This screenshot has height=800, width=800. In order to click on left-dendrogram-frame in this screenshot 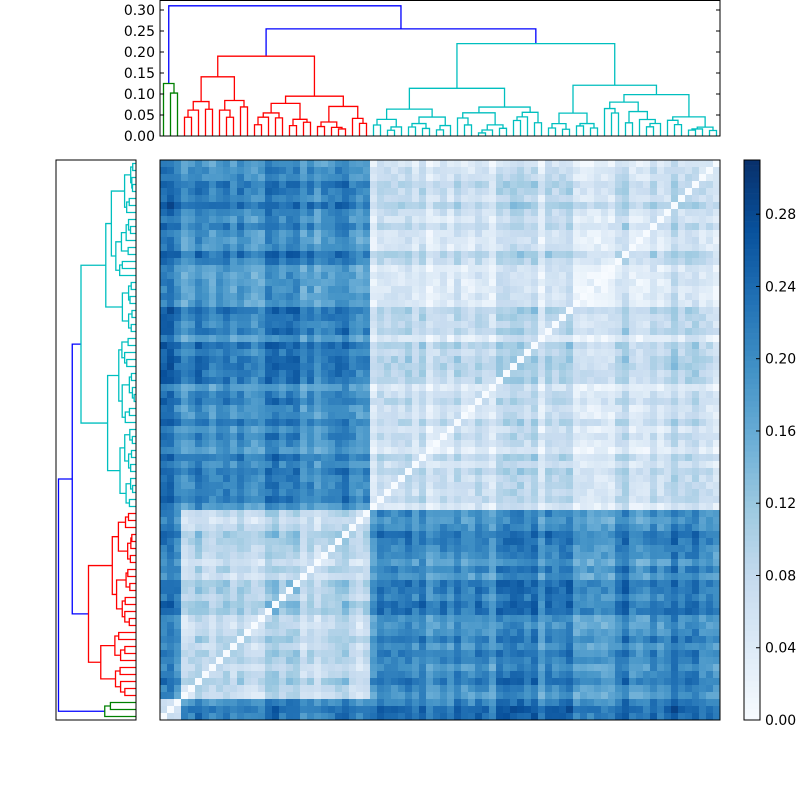, I will do `click(96, 440)`.